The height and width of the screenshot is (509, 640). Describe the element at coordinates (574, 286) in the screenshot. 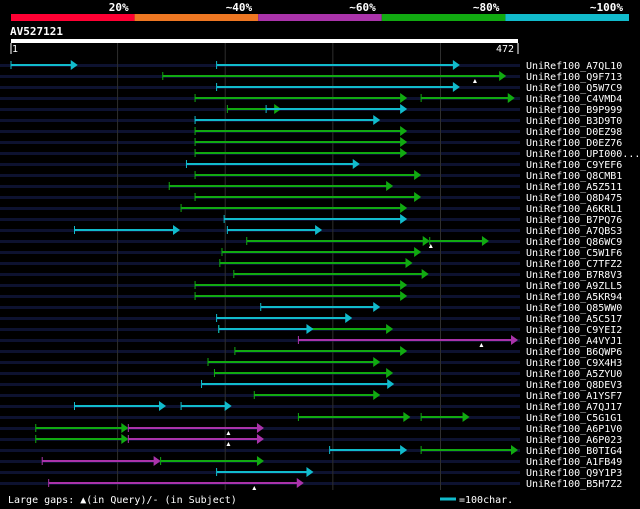

I see `hit-name-label: UniRef100_A9ZLL5` at that location.